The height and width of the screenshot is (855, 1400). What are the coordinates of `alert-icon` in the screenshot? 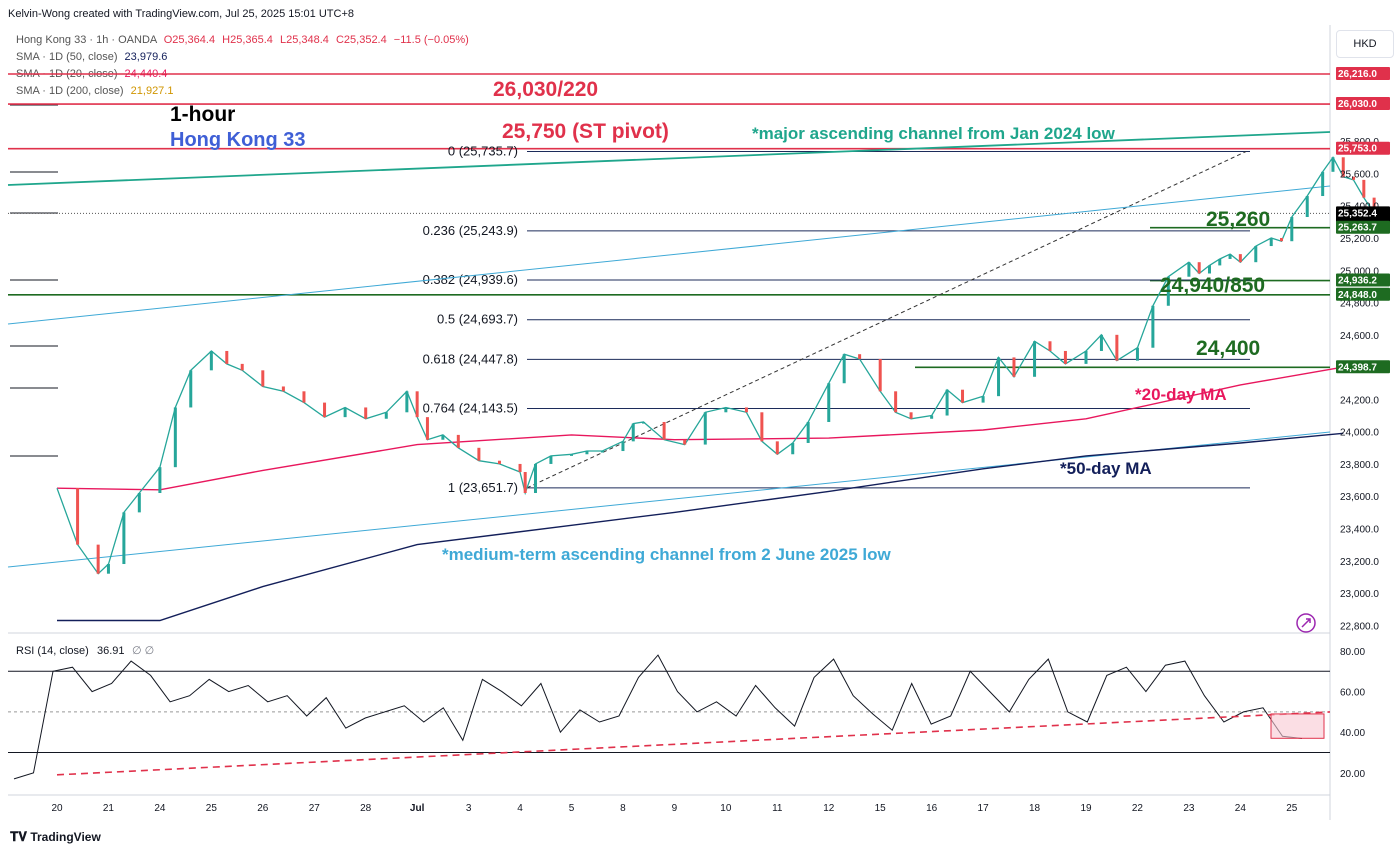 It's located at (1306, 623).